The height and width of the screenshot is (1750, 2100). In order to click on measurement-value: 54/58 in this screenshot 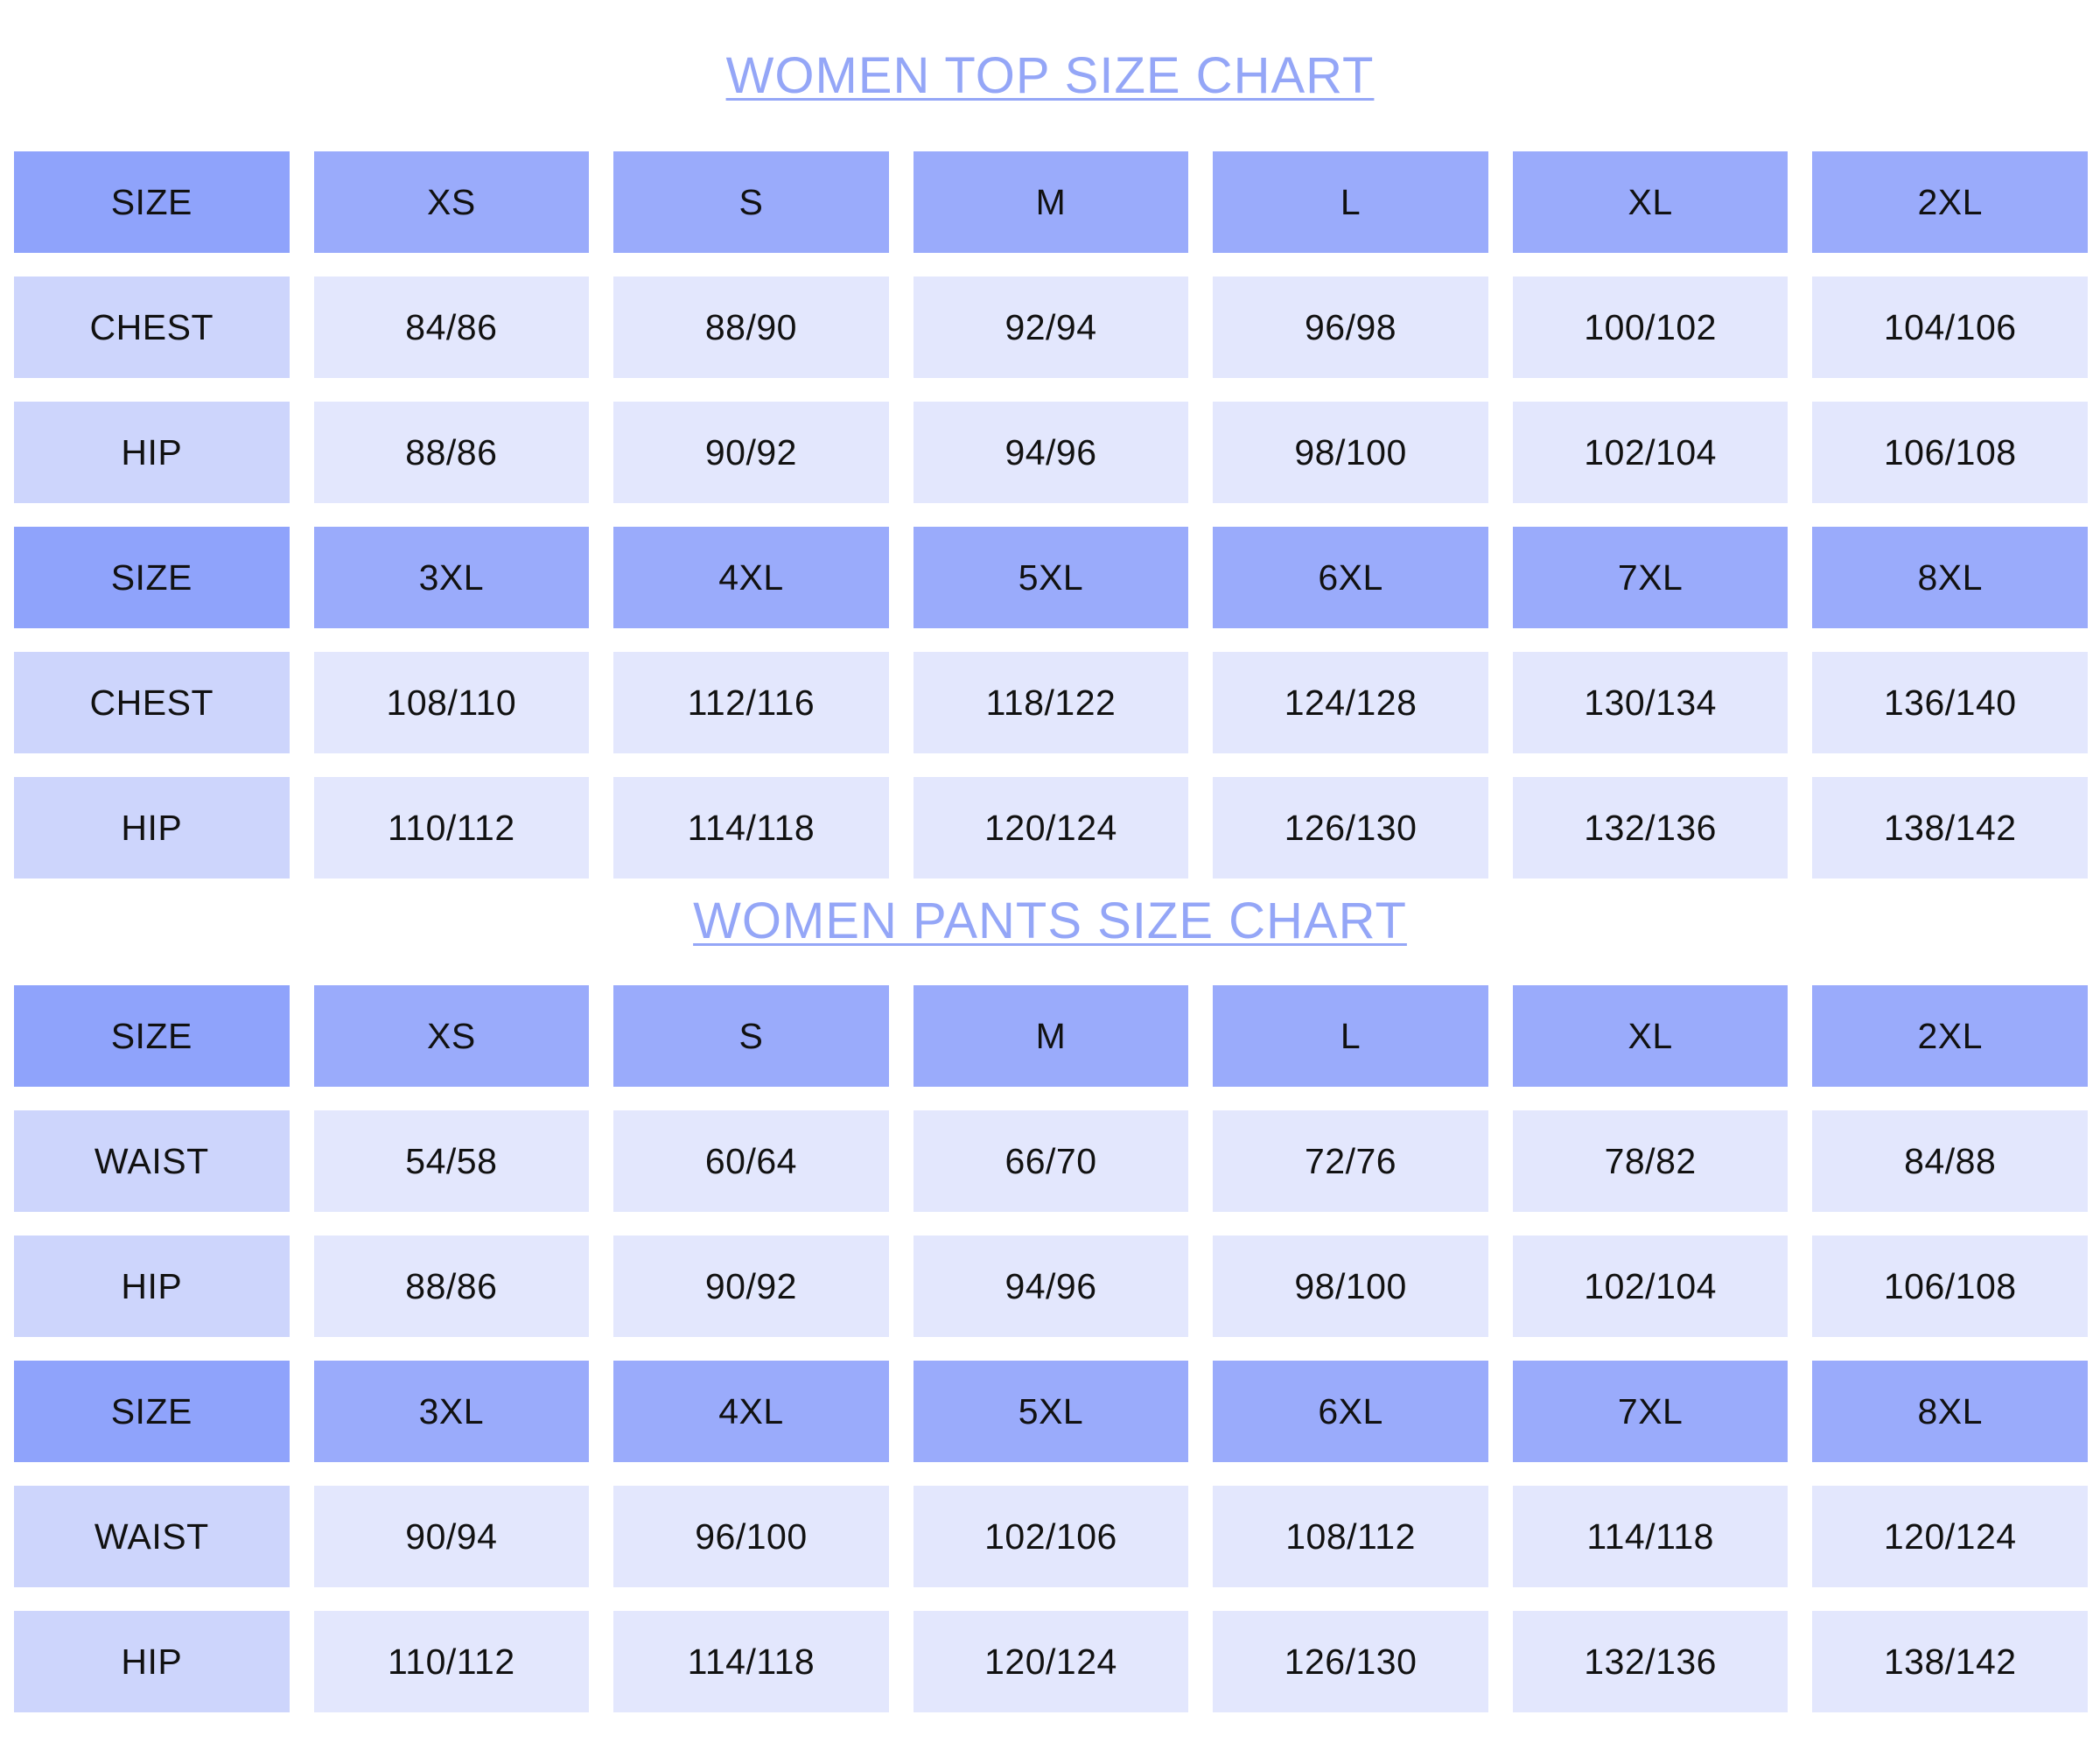, I will do `click(451, 1161)`.